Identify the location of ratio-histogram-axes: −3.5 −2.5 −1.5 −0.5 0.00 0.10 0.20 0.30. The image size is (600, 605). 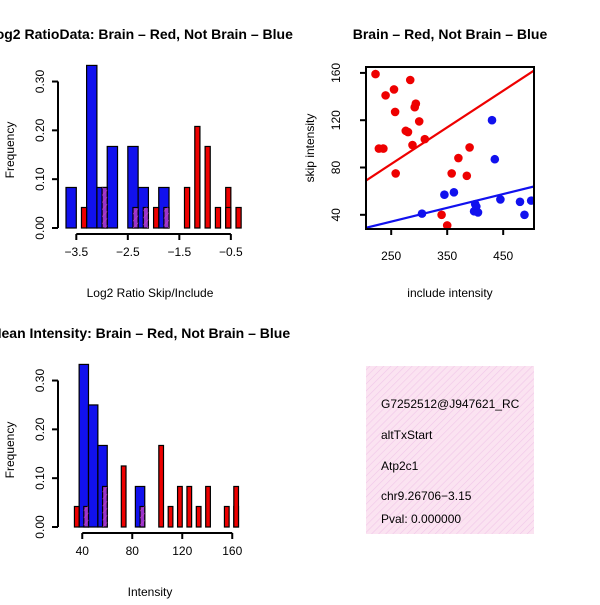
(138, 164).